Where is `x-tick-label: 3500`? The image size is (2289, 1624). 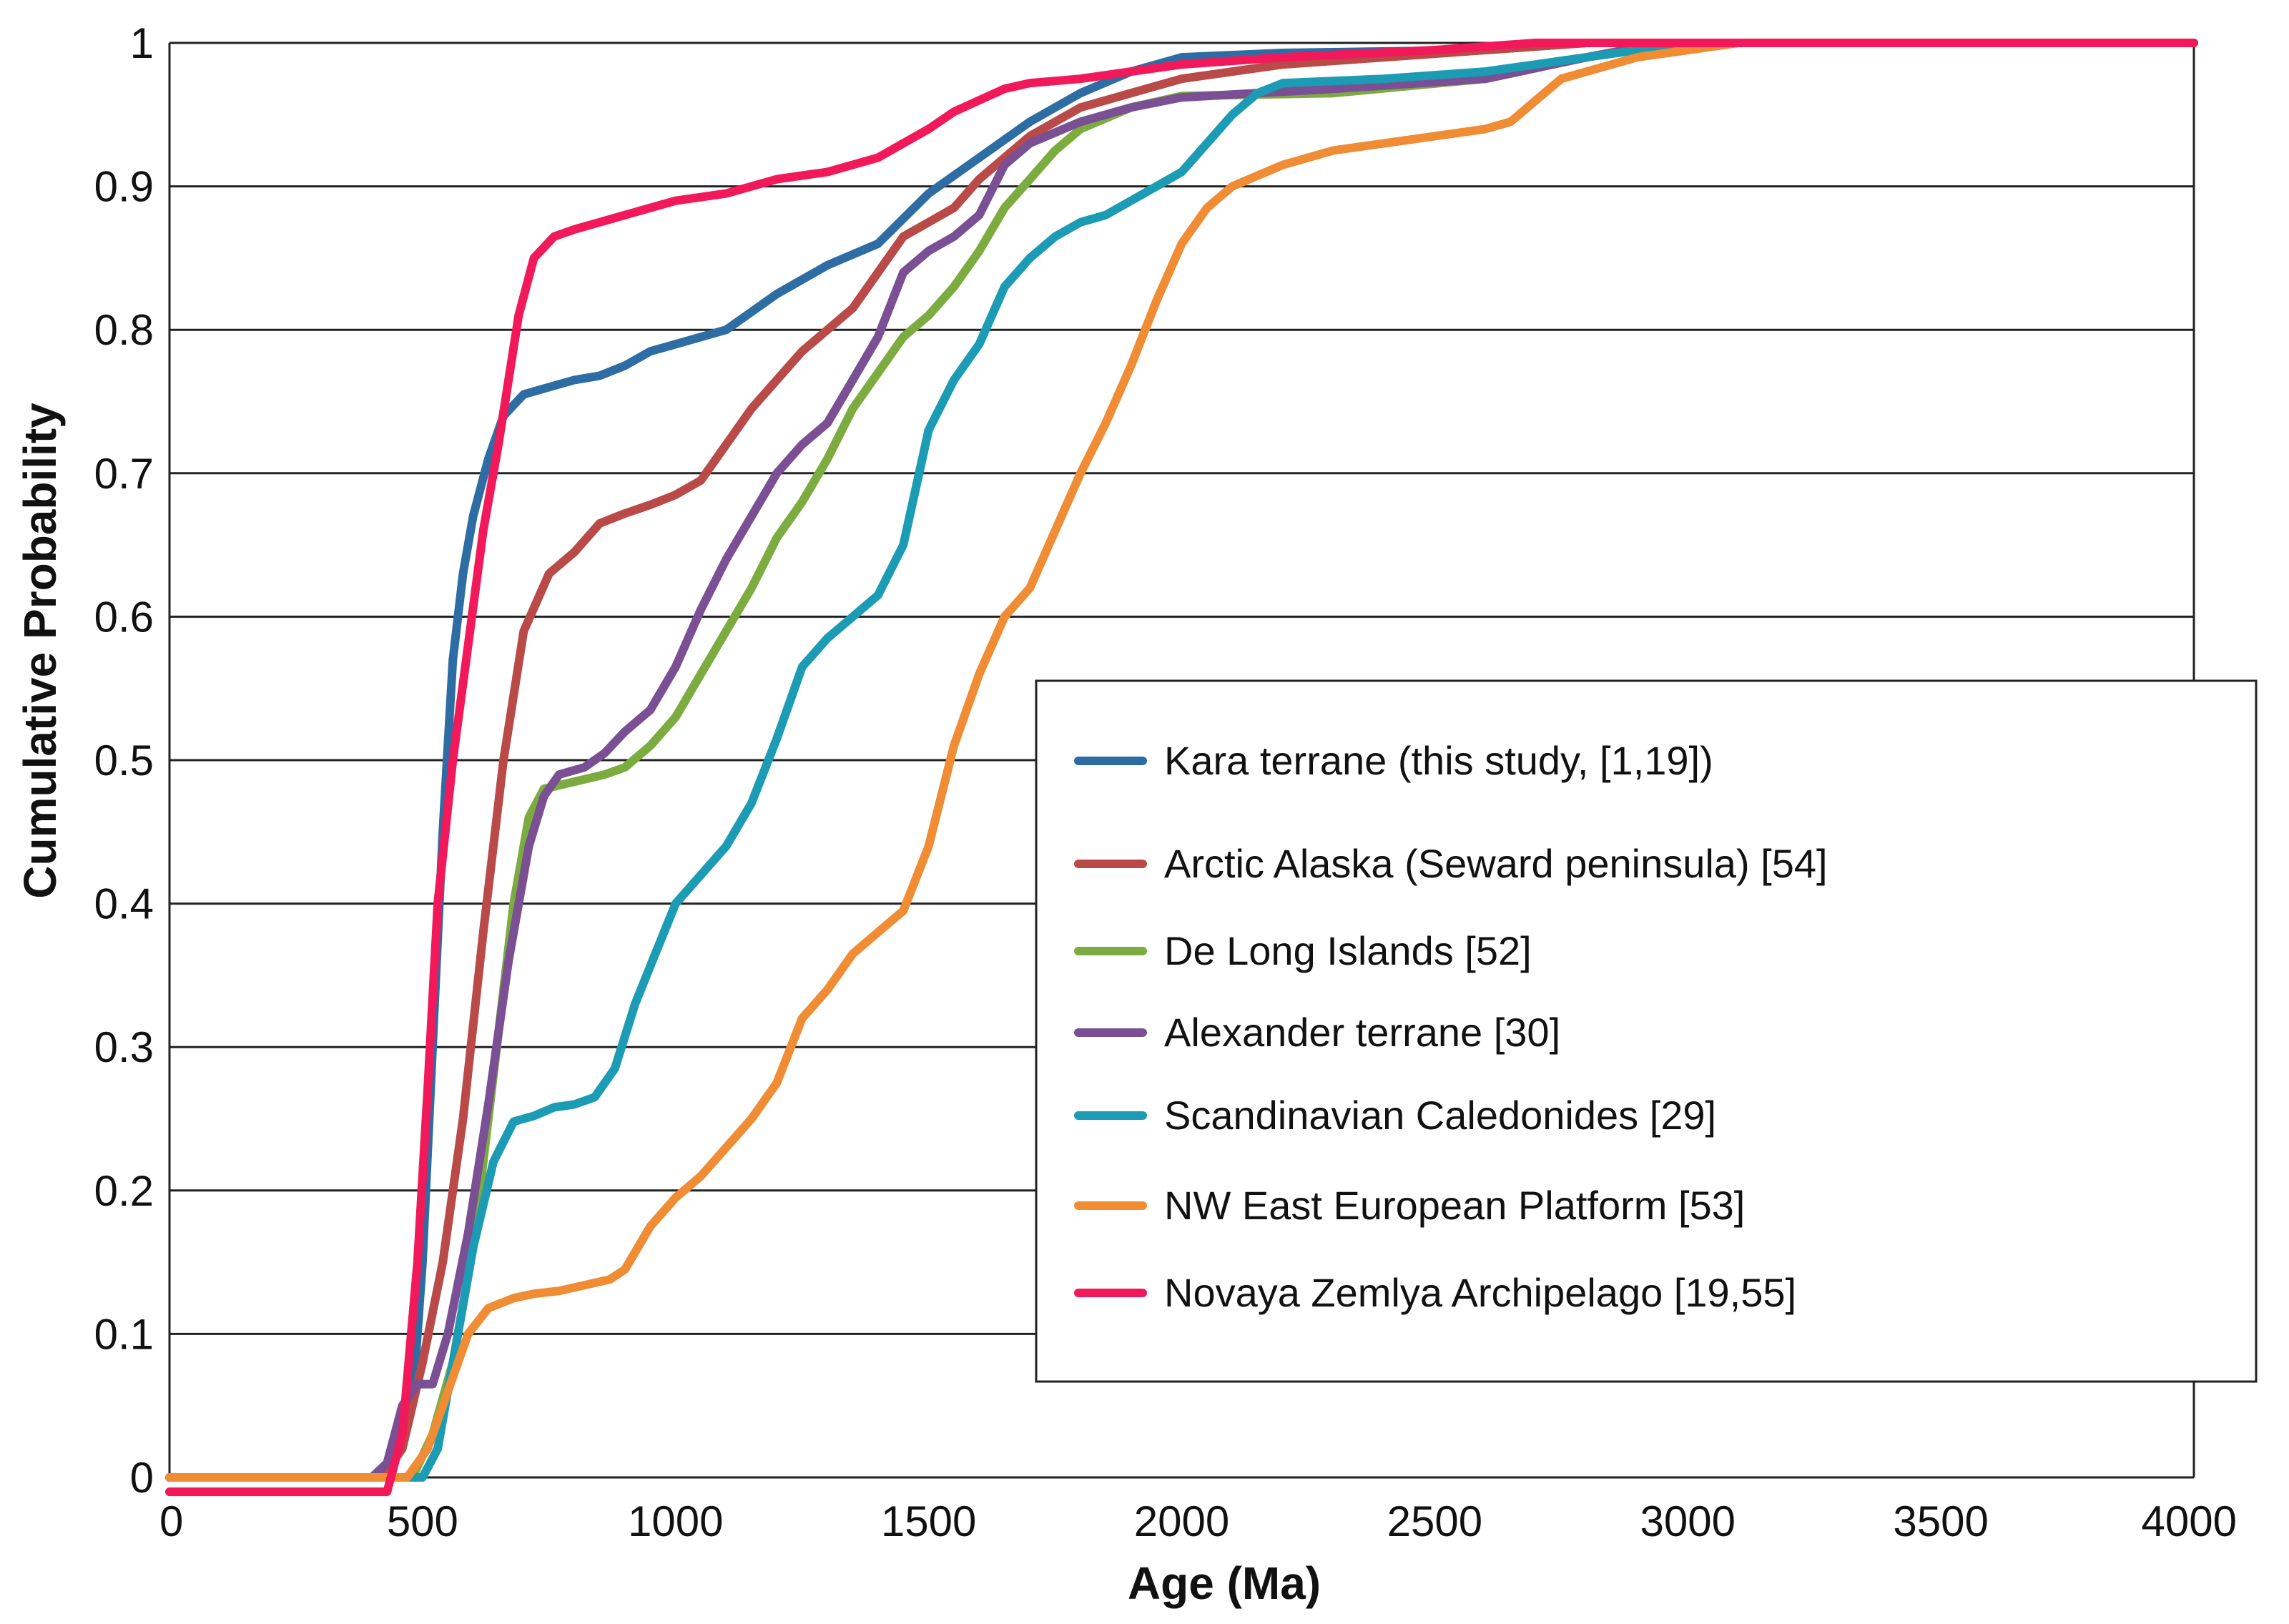
x-tick-label: 3500 is located at coordinates (1940, 1521).